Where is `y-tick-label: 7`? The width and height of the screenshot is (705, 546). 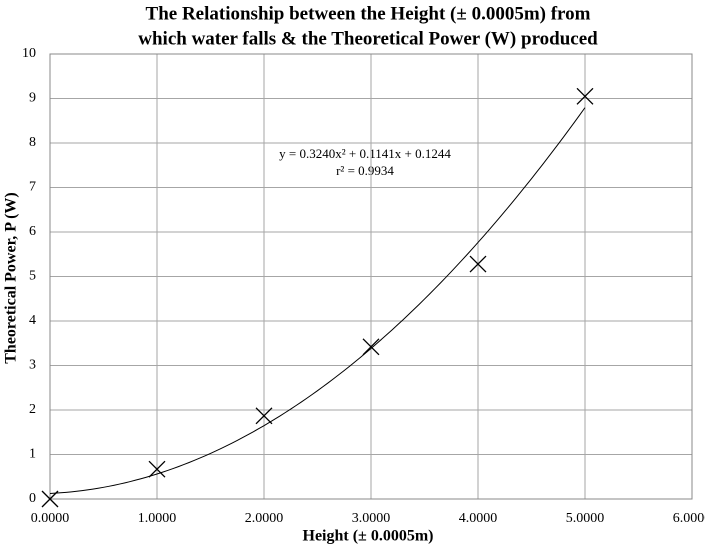
y-tick-label: 7 is located at coordinates (32, 187).